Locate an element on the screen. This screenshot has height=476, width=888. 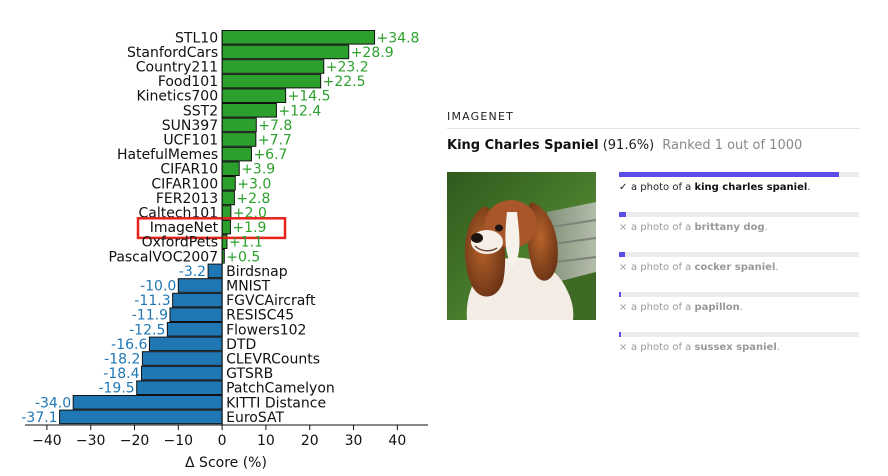
category-label-birdsnap: Birdsnap is located at coordinates (257, 272).